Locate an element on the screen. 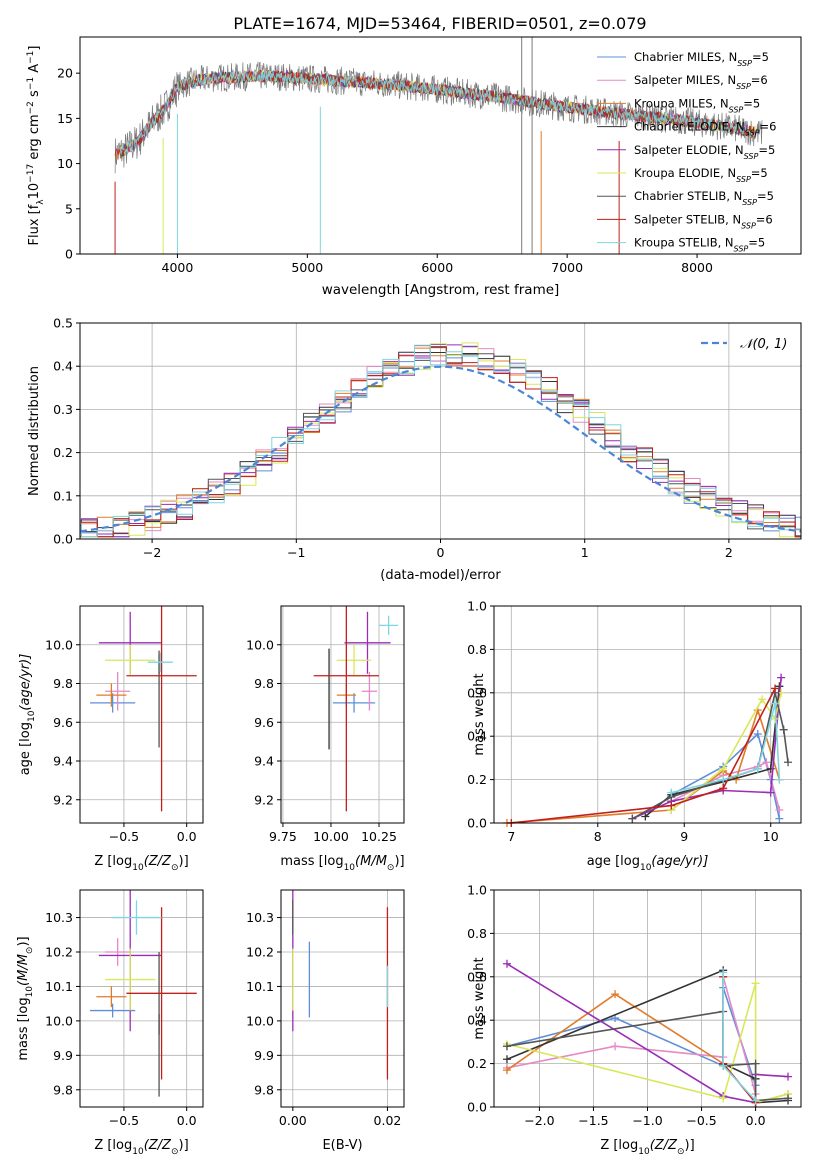 Image resolution: width=819 pixels, height=1170 pixels. age-vs-Z-points is located at coordinates (143, 709).